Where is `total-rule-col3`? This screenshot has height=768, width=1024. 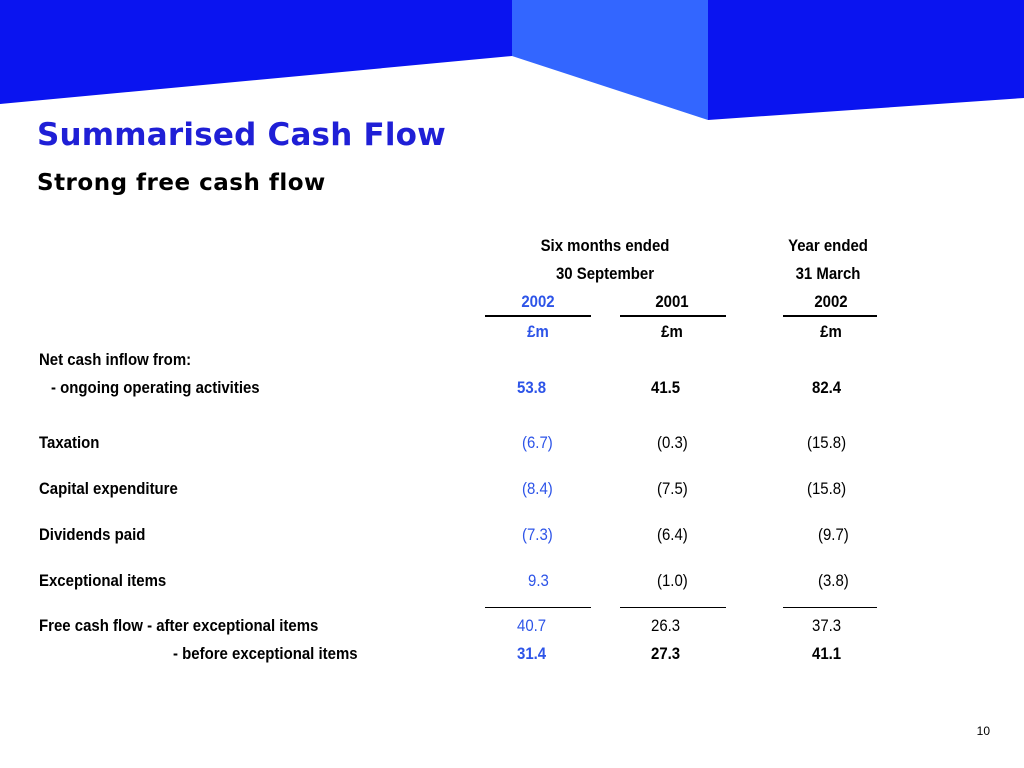 total-rule-col3 is located at coordinates (830, 607).